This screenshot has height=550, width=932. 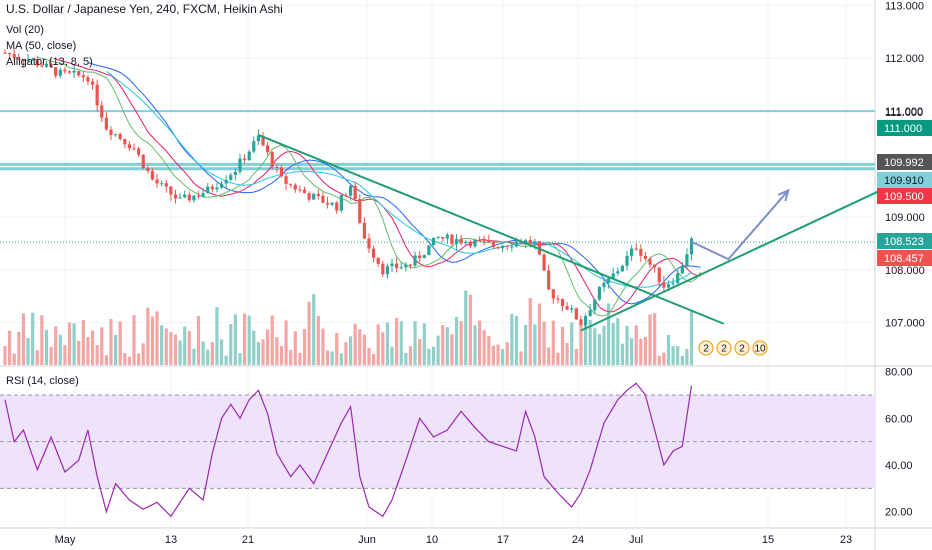 What do you see at coordinates (899, 373) in the screenshot?
I see `rsi-tick-label: 80.00` at bounding box center [899, 373].